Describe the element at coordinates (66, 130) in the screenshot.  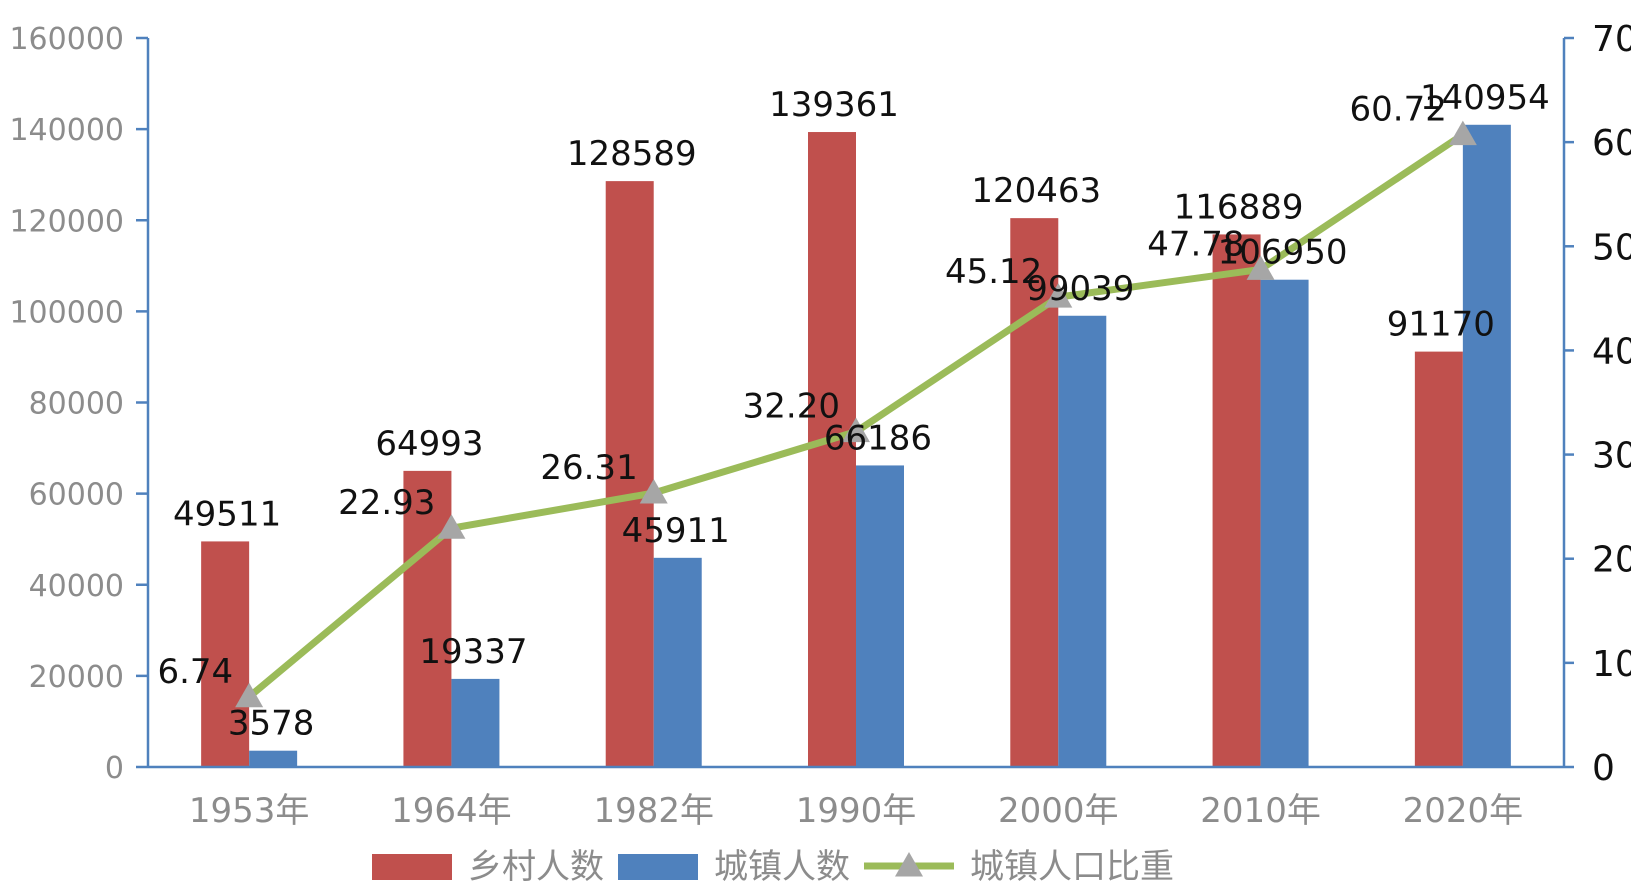
I see `left-tick-label: 140000` at that location.